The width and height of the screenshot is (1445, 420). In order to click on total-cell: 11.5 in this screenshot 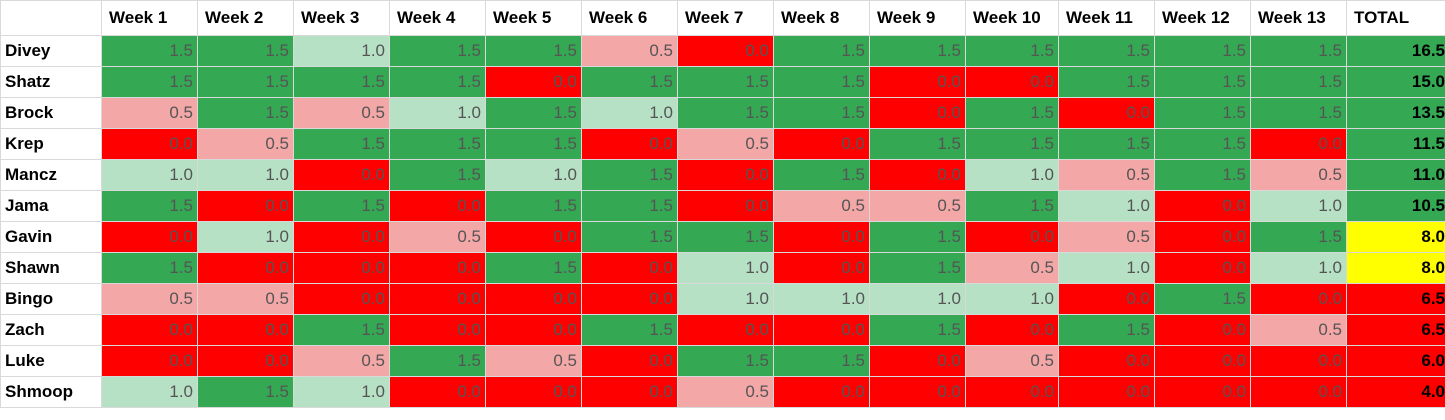, I will do `click(1395, 144)`.